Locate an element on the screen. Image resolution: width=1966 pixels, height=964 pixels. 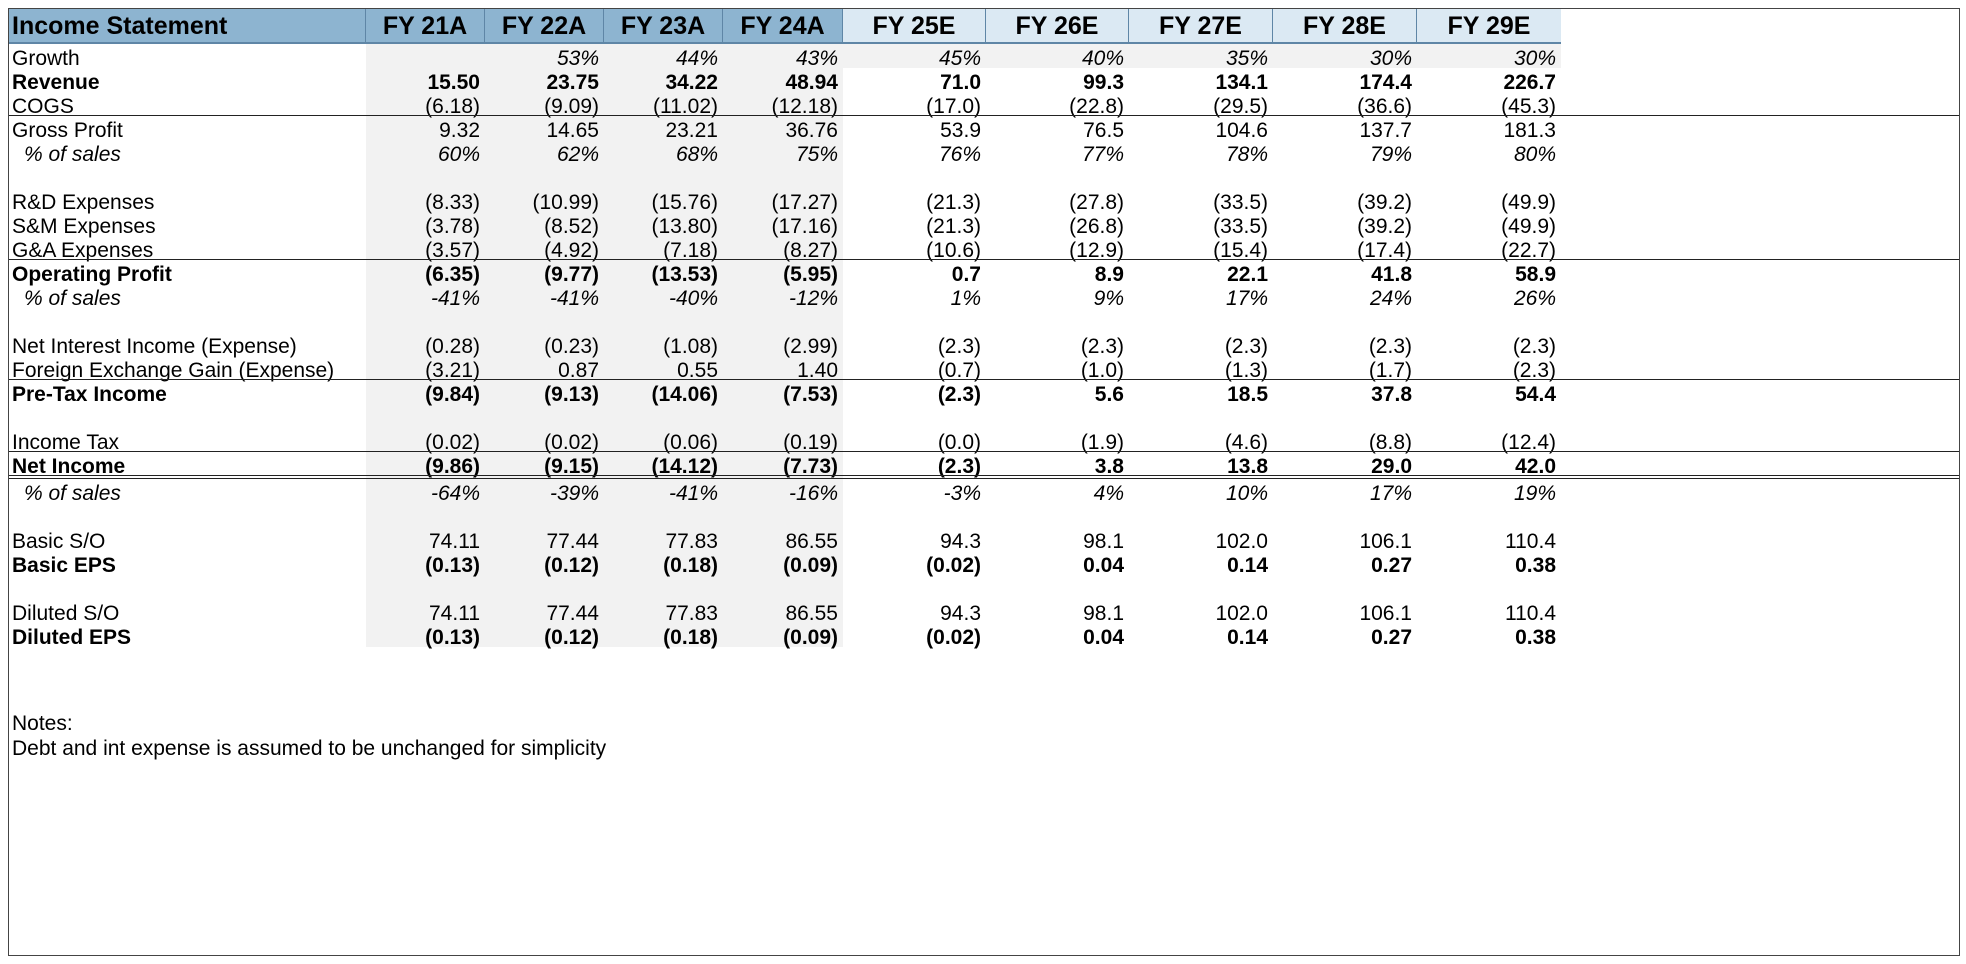
value-cell: 104.6 is located at coordinates (1241, 130).